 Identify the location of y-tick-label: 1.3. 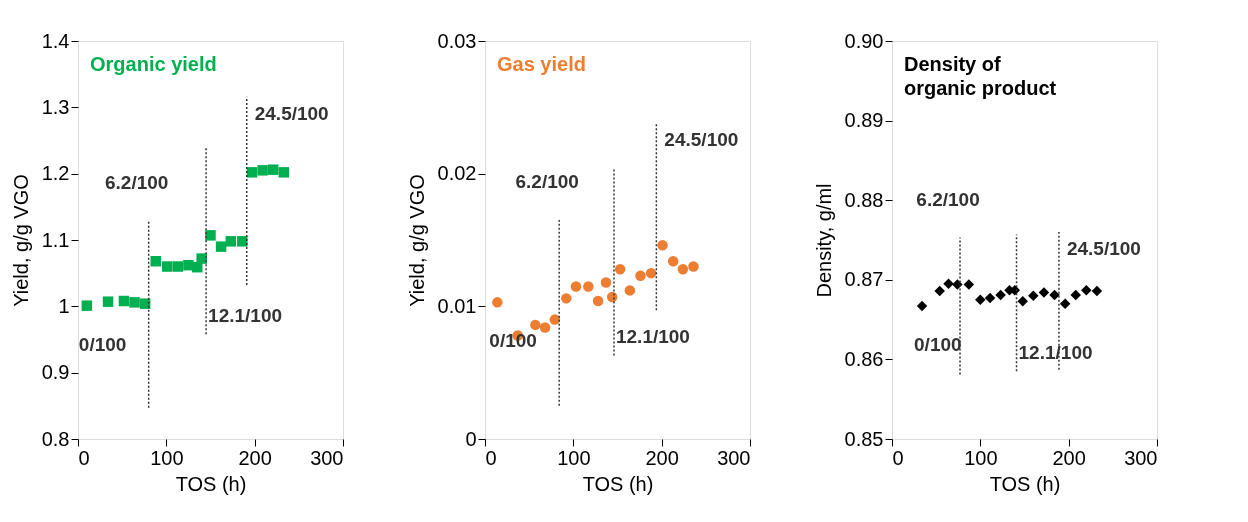
(55, 106).